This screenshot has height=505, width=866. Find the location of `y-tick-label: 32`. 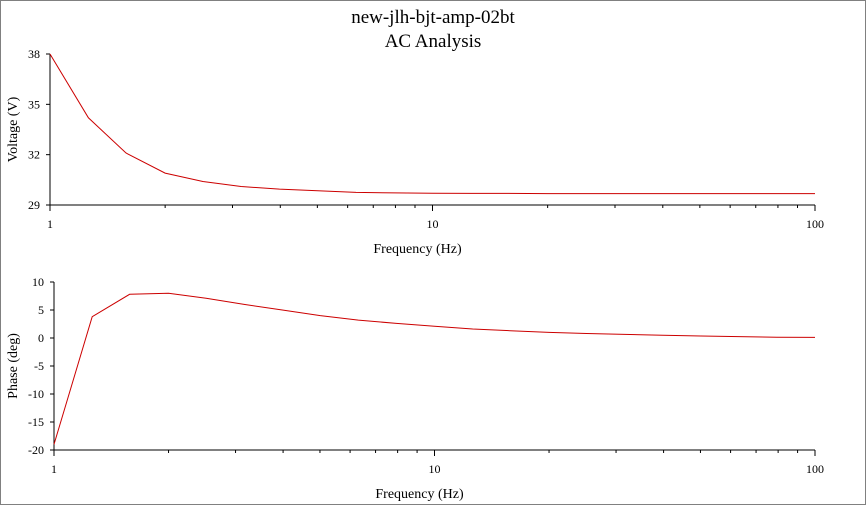

y-tick-label: 32 is located at coordinates (34, 155).